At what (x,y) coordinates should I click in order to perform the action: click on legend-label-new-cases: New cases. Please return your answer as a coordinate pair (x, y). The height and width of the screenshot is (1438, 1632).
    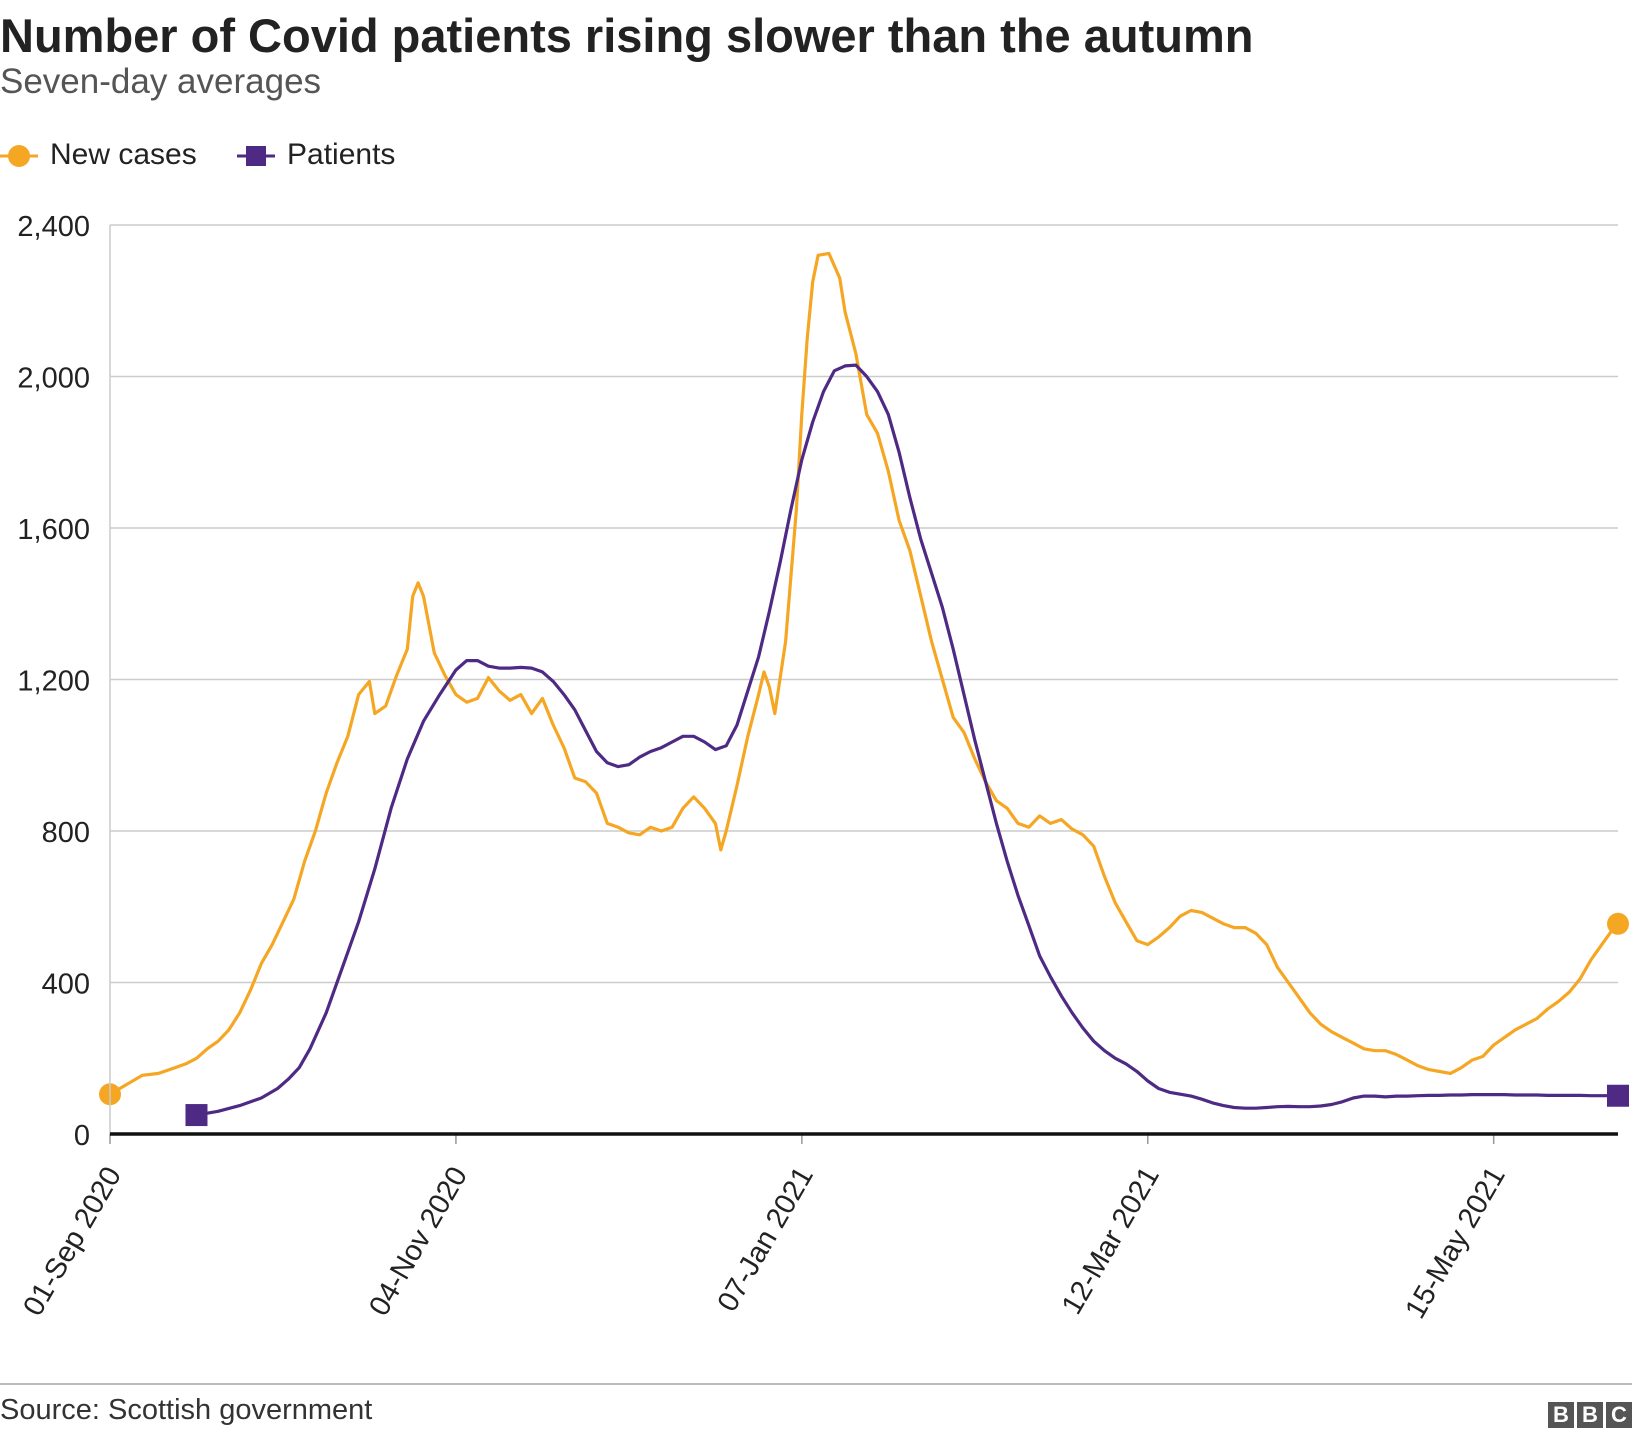
    Looking at the image, I should click on (123, 154).